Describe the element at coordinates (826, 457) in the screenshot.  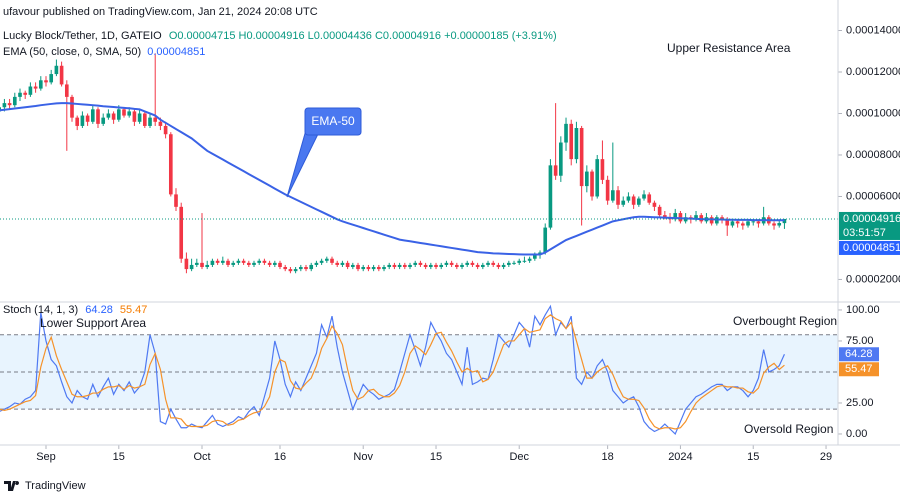
I see `x-tick-label: 29` at that location.